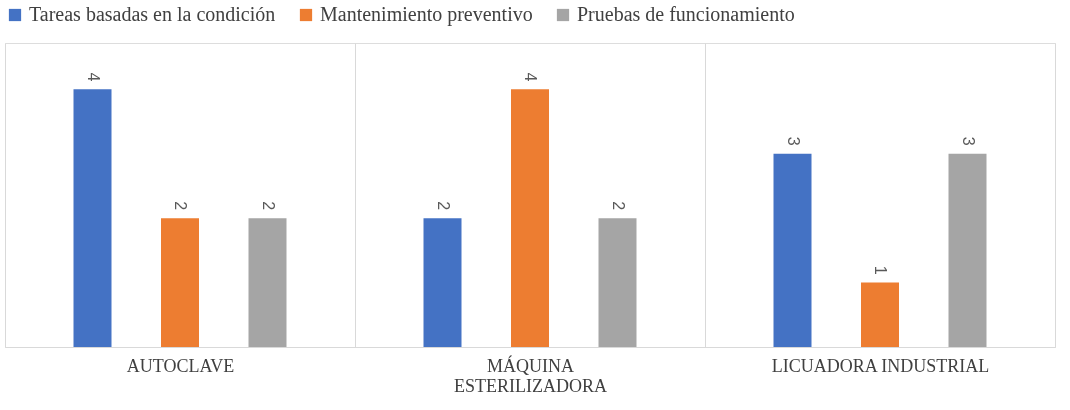 The width and height of the screenshot is (1070, 410). Describe the element at coordinates (686, 14) in the screenshot. I see `legend-label: Pruebas de funcionamiento` at that location.